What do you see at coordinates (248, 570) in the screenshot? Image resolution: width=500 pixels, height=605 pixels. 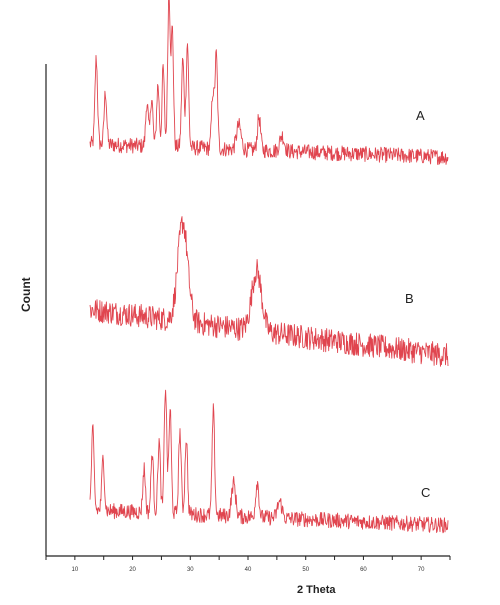 I see `x-tick-label: 40` at bounding box center [248, 570].